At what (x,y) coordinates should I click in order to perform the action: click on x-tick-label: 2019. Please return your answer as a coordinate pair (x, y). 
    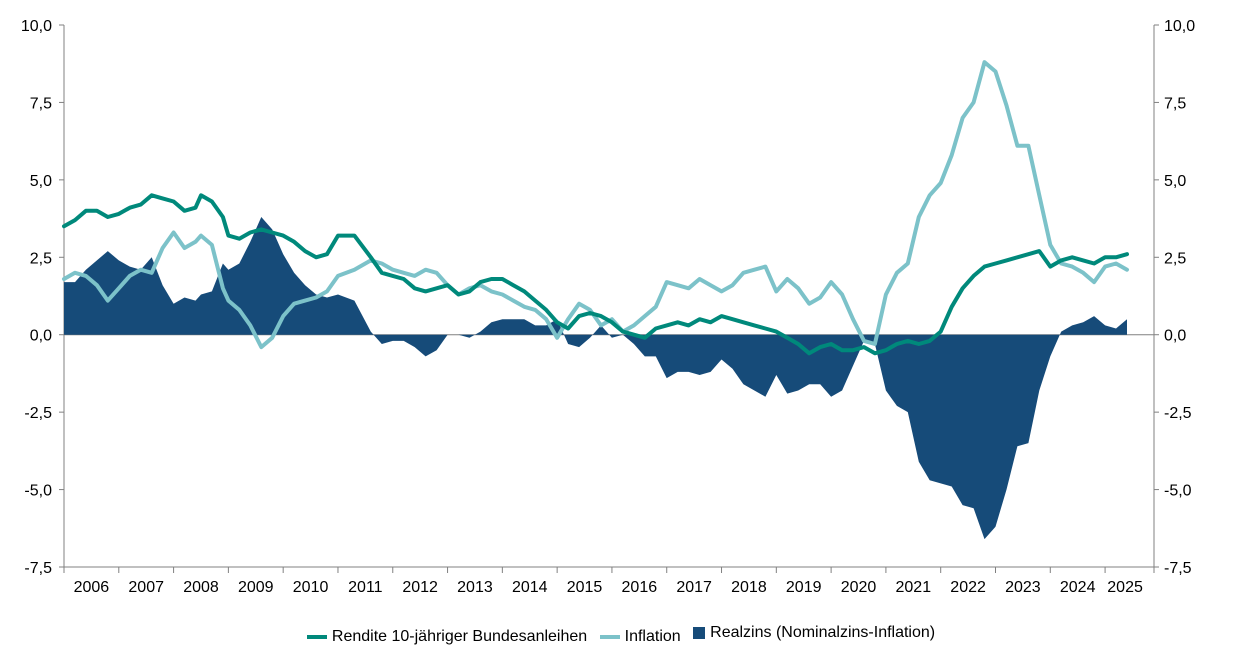
    Looking at the image, I should click on (804, 587).